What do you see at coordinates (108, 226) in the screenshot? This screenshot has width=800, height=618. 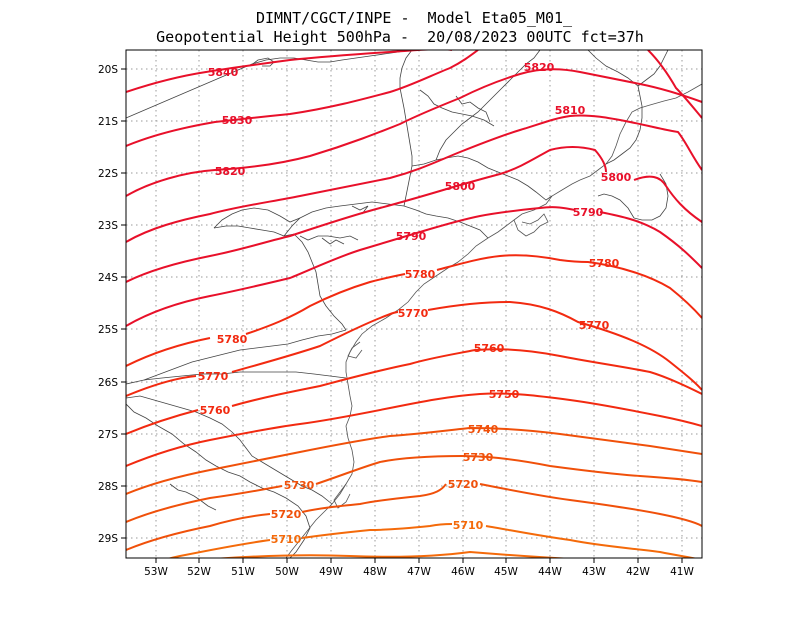 I see `lat-tick-label: 23S` at bounding box center [108, 226].